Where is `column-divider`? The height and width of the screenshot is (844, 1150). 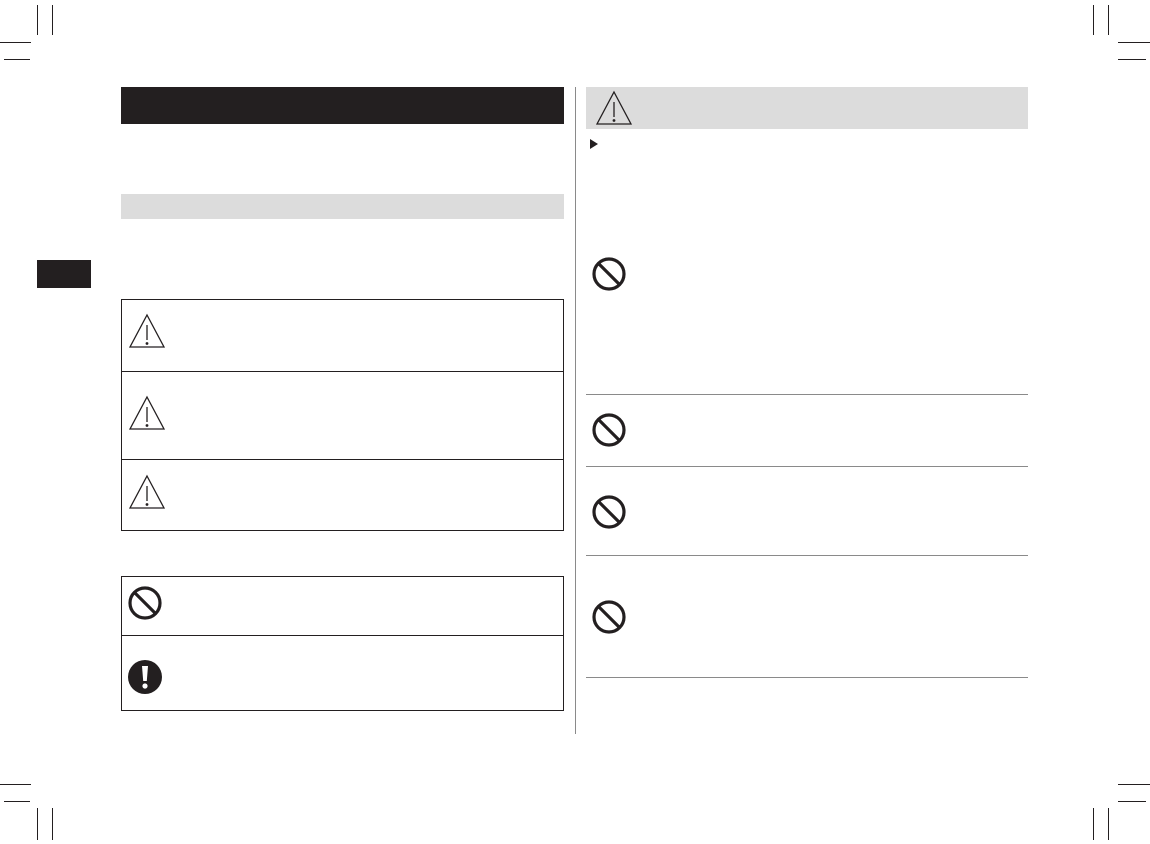
column-divider is located at coordinates (575, 410).